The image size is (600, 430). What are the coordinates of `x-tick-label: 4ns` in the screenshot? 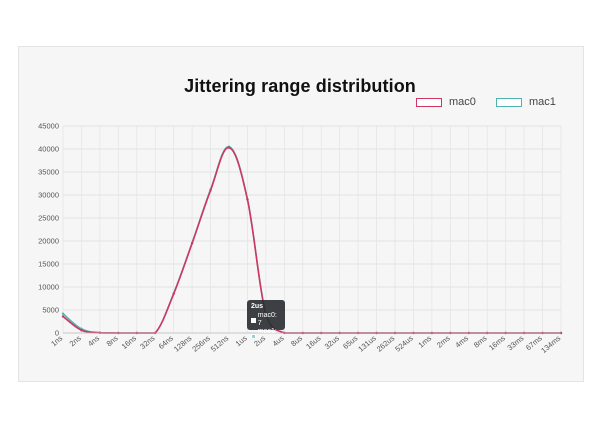 It's located at (93, 340).